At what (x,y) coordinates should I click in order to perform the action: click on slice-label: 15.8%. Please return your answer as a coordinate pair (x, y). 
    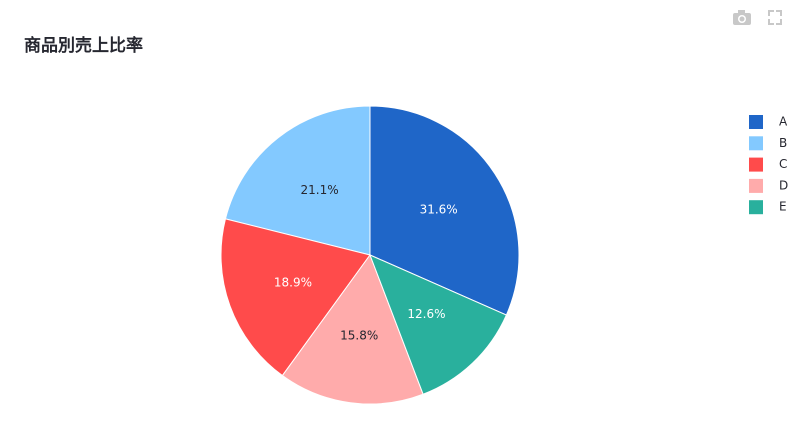
    Looking at the image, I should click on (359, 336).